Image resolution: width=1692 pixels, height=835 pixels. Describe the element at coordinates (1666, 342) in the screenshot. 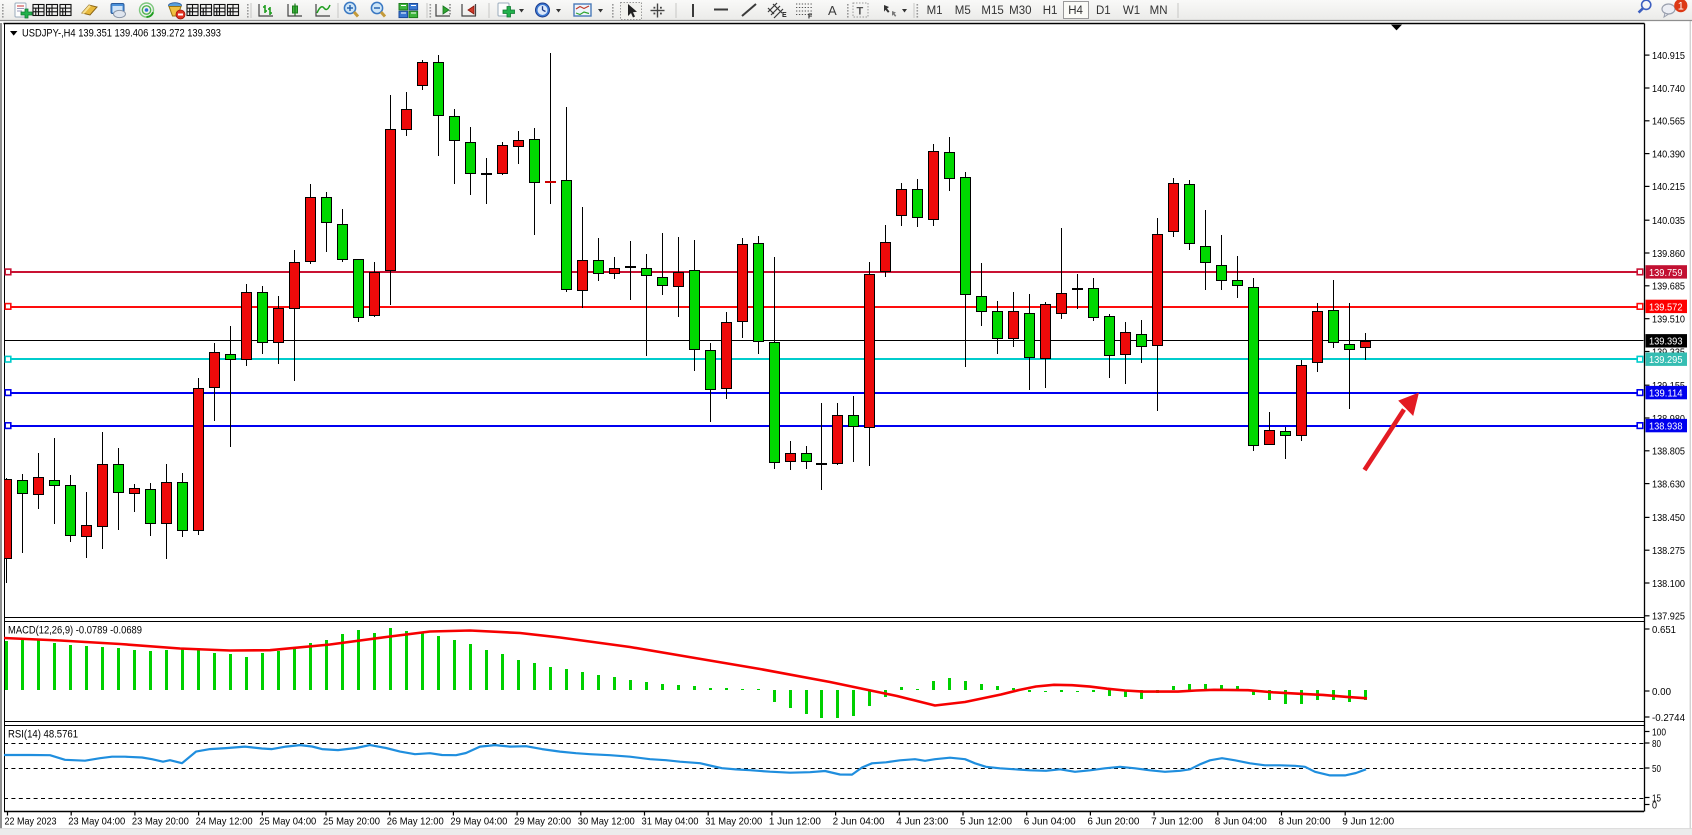

I see `svg-text: 139.393` at that location.